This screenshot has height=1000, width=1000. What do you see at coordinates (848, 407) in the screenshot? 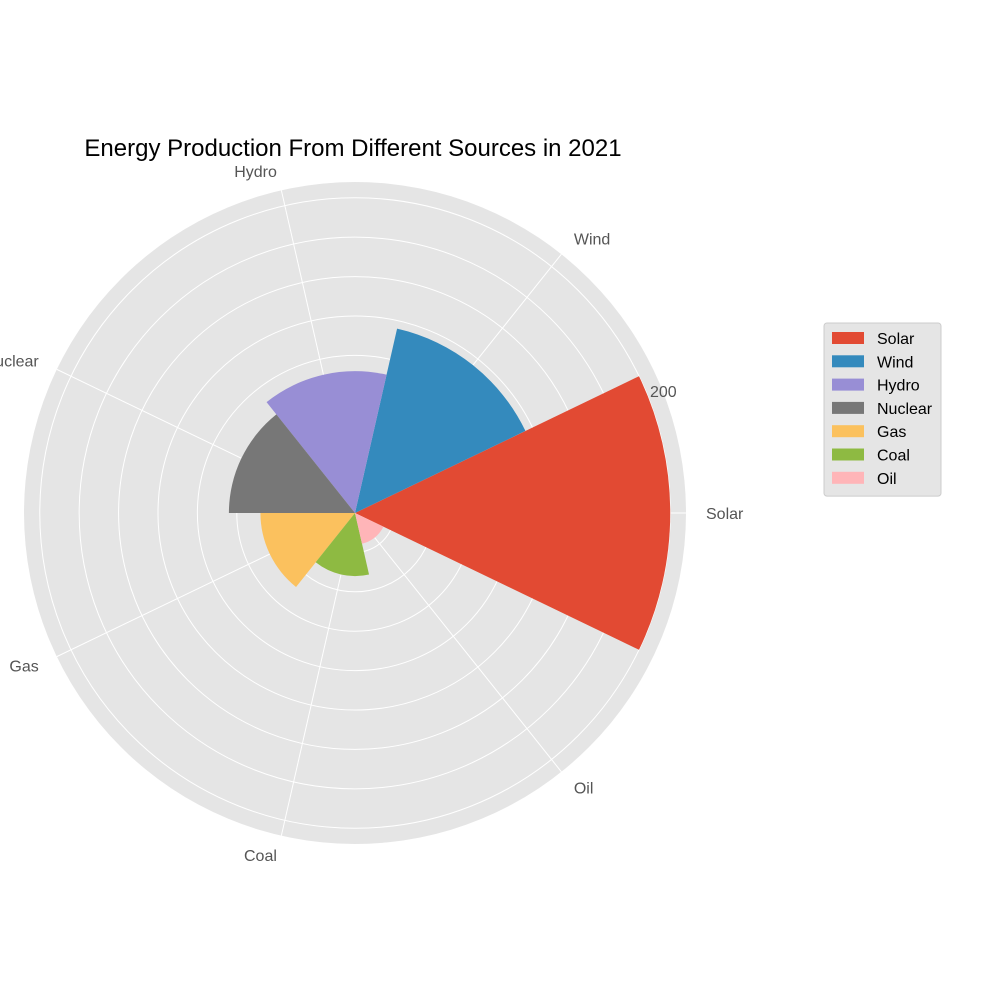
I see `legend-swatch-nuclear` at bounding box center [848, 407].